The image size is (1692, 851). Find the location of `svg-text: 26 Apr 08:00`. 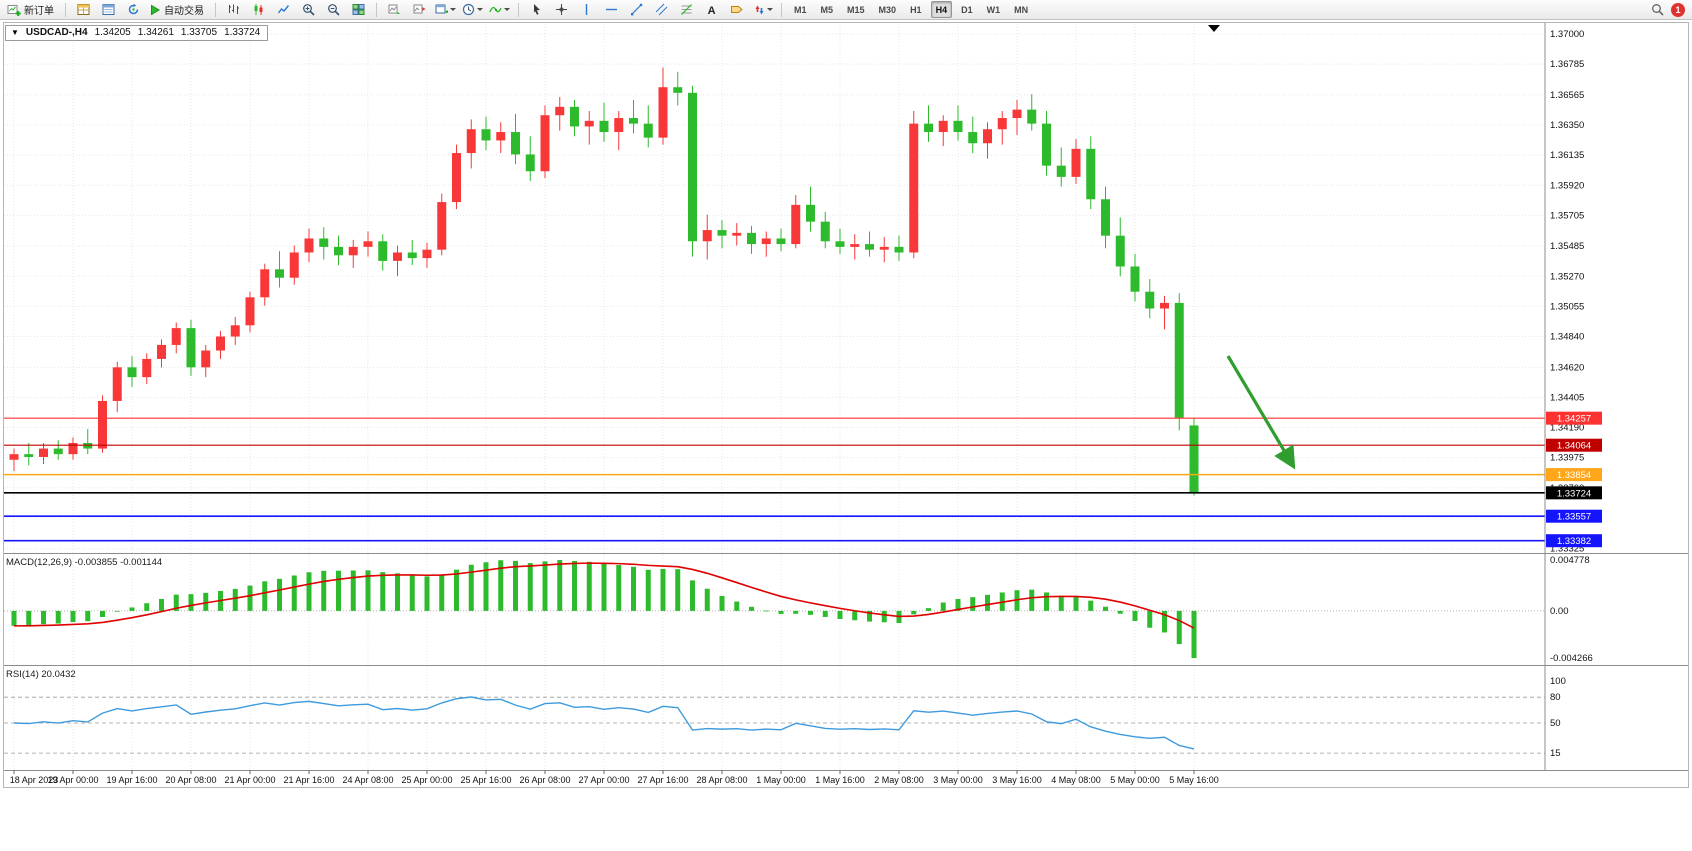

svg-text: 26 Apr 08:00 is located at coordinates (544, 780).